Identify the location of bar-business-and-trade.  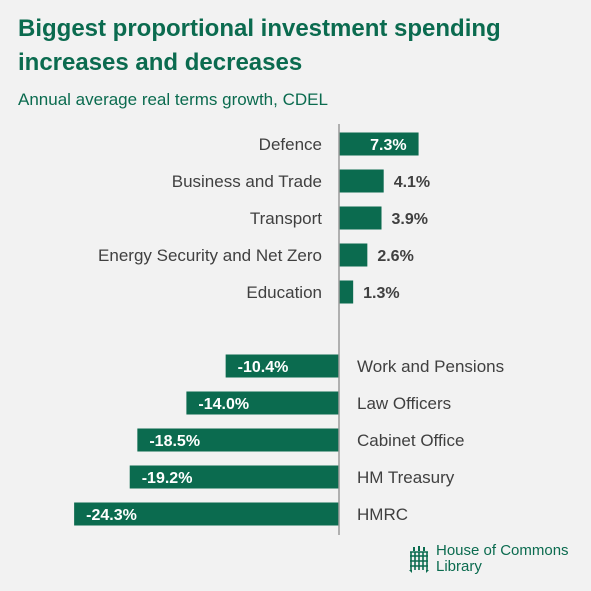
(361, 181).